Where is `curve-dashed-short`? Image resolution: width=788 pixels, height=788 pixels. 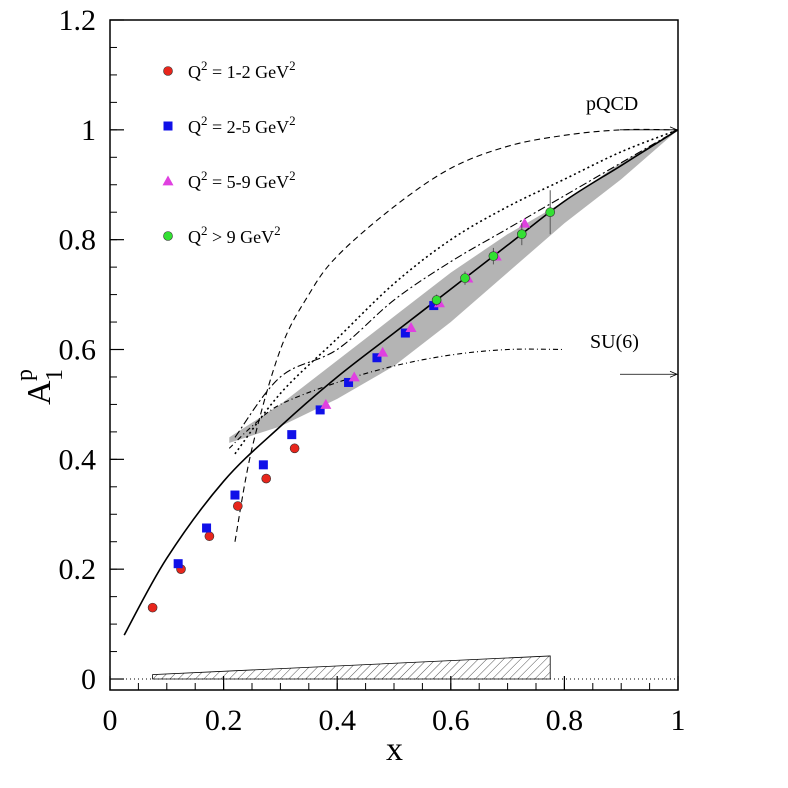
curve-dashed-short is located at coordinates (396, 398).